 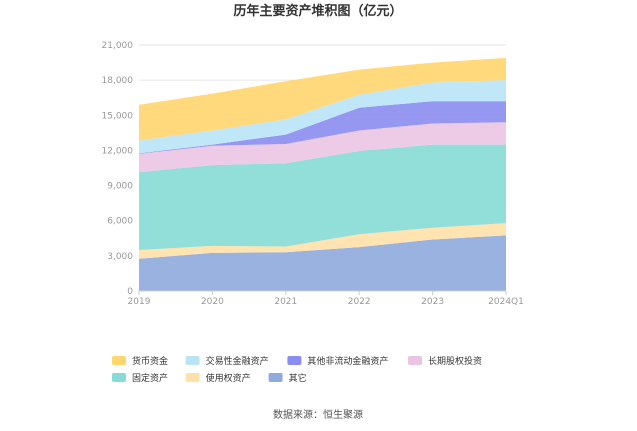 I want to click on legend-label: 货币资金, so click(x=150, y=361).